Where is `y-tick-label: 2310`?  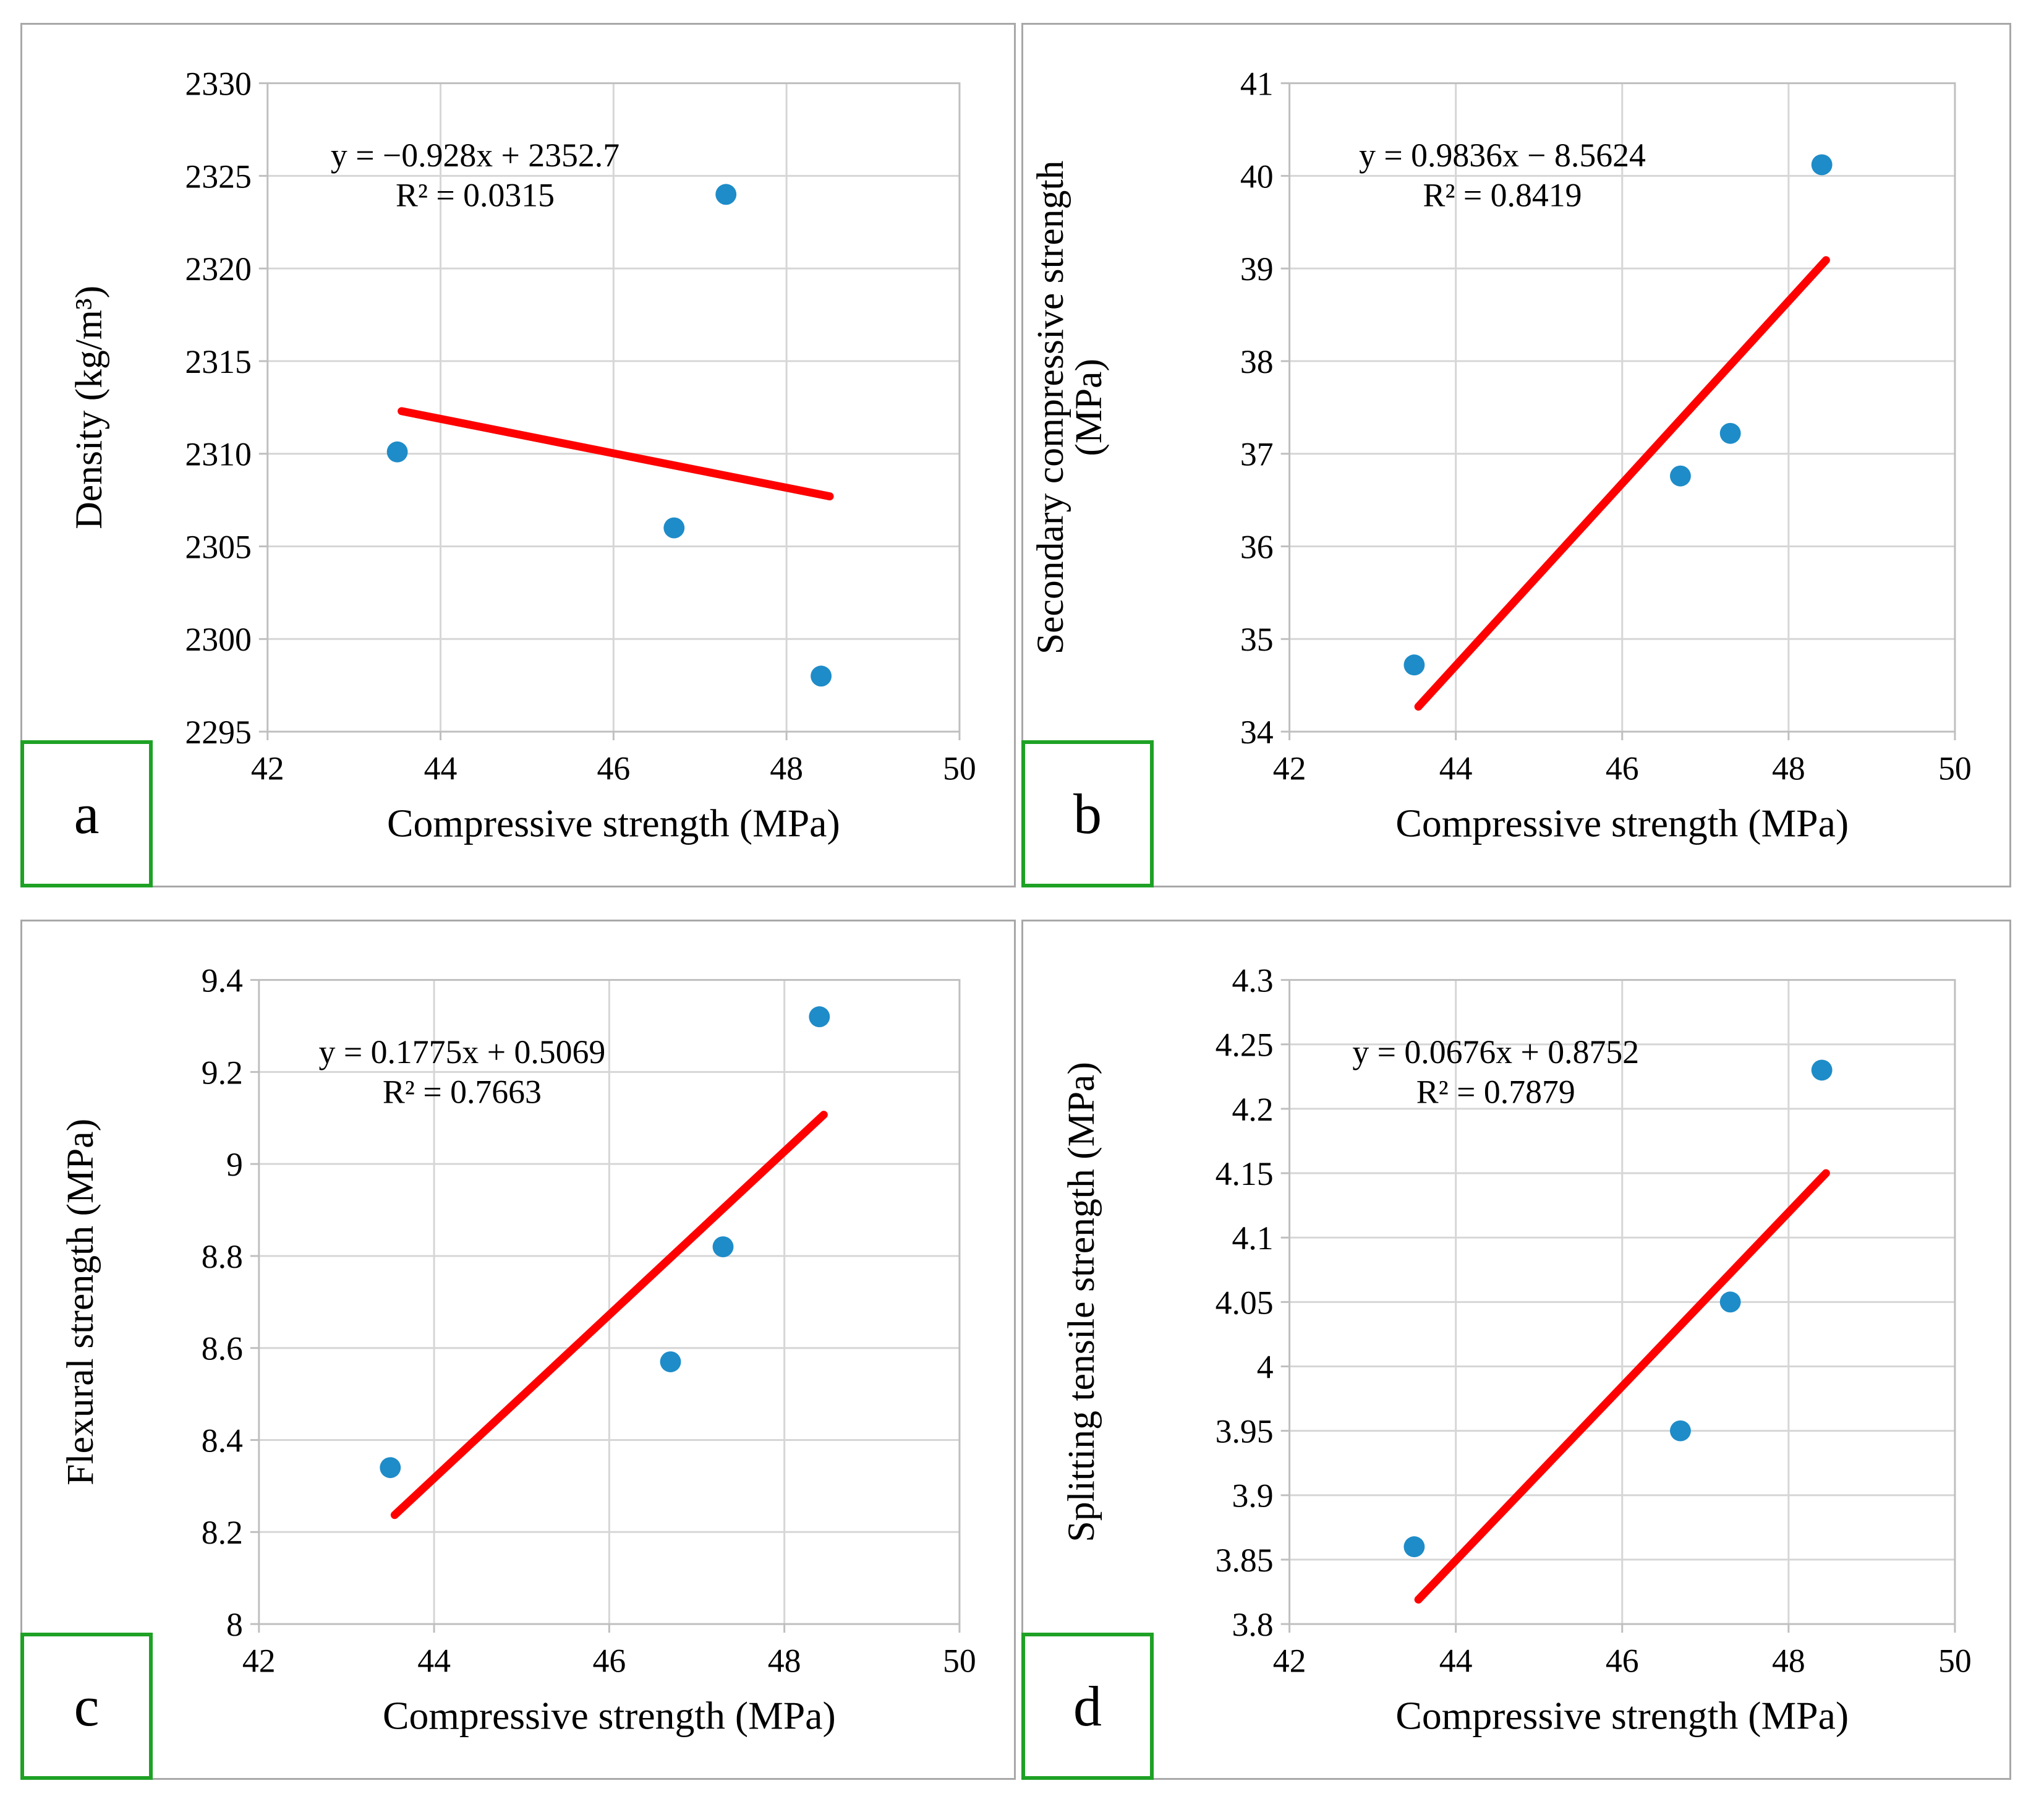
y-tick-label: 2310 is located at coordinates (218, 454).